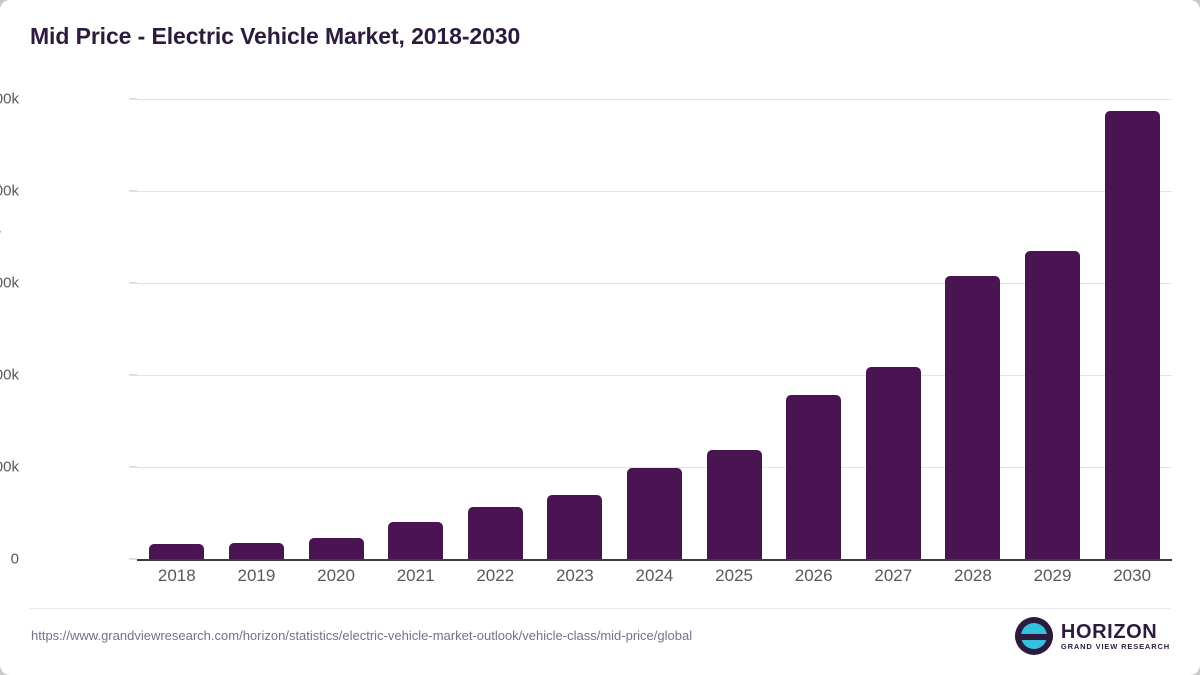 Image resolution: width=1200 pixels, height=675 pixels. Describe the element at coordinates (575, 526) in the screenshot. I see `bar-2023` at that location.